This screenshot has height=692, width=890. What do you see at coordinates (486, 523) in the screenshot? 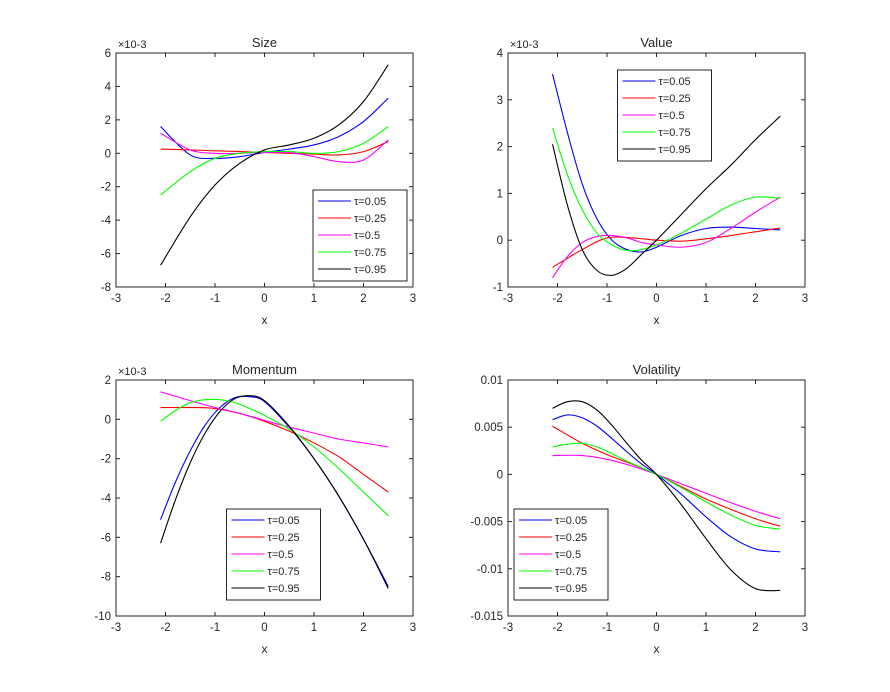
I see `y-tick-label: -0.005` at bounding box center [486, 523].